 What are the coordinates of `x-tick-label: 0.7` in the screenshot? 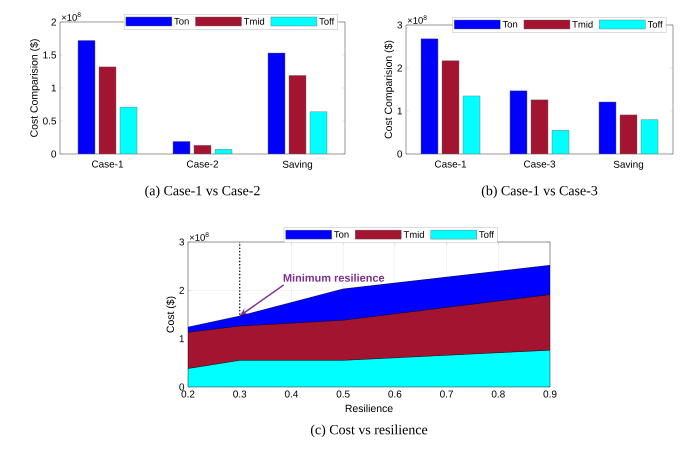 It's located at (447, 394).